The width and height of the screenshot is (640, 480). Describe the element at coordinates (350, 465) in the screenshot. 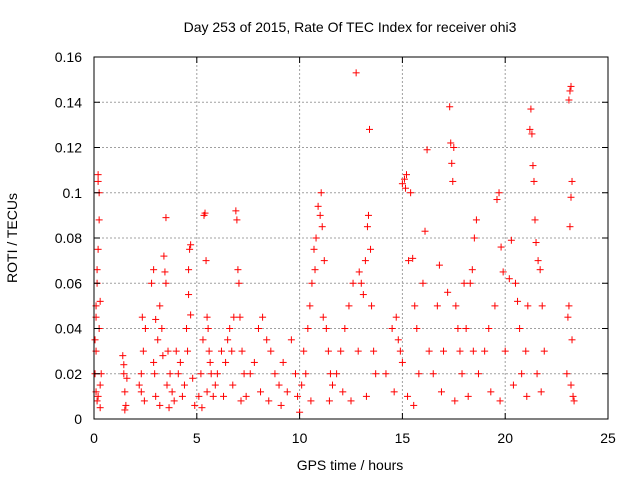

I see `x-axis-label: GPS time / hours` at that location.